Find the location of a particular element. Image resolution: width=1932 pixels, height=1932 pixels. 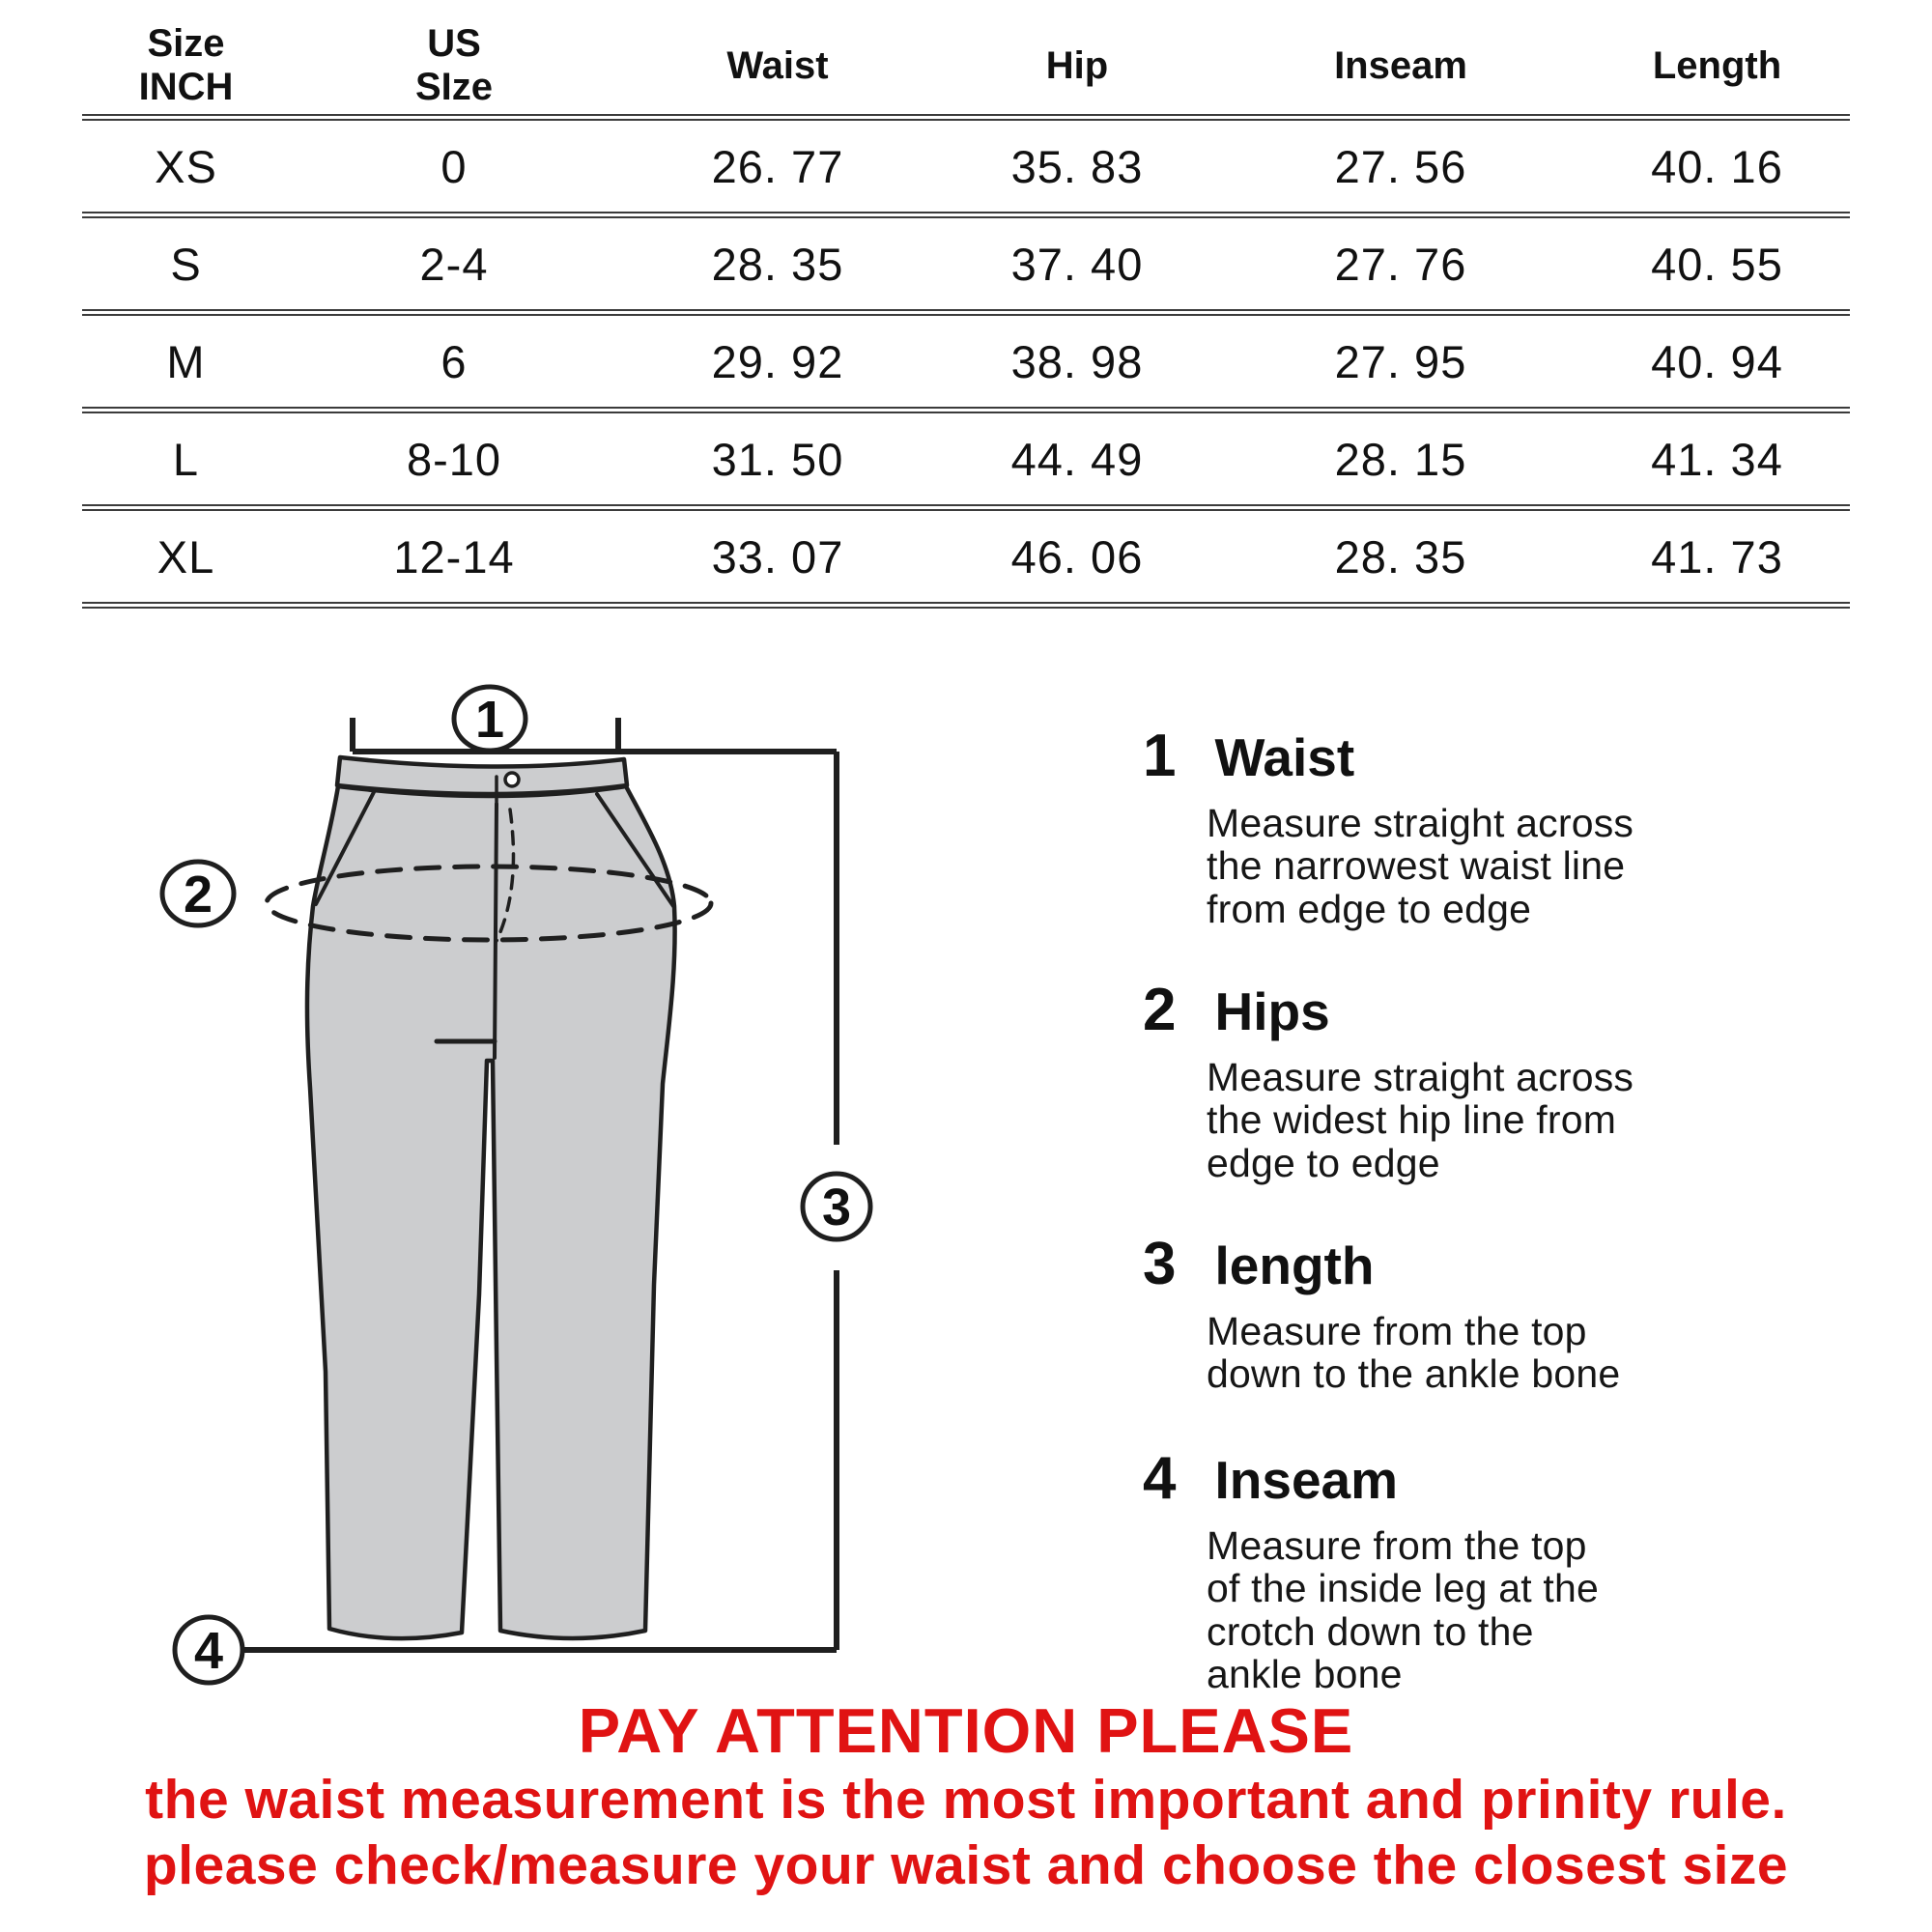

table-row-m: M 6 29. 92 38. 98 27. 95 40. 94 is located at coordinates (966, 362).